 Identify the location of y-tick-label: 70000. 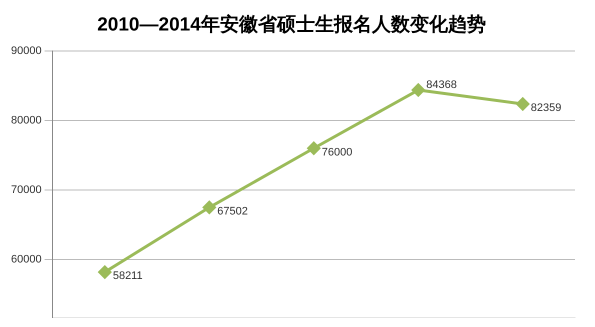
(26, 190).